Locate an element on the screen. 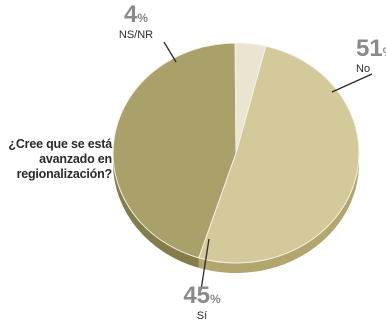 The width and height of the screenshot is (386, 322). slice-value-nsnr: 4% is located at coordinates (136, 14).